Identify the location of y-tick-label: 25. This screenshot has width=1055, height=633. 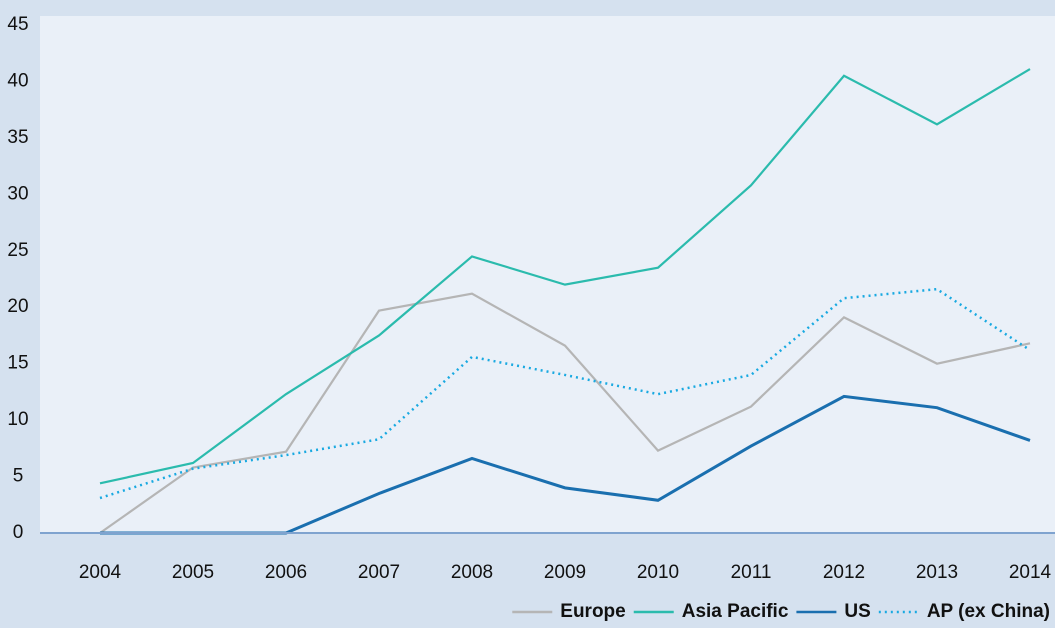
(17, 250).